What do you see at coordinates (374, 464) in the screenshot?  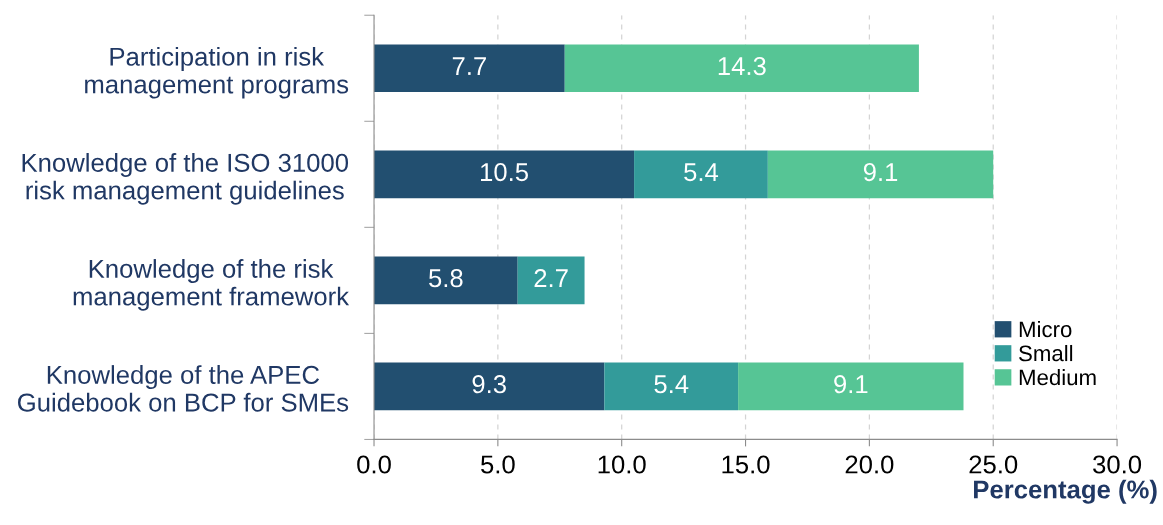 I see `x-tick-label: 0.0` at bounding box center [374, 464].